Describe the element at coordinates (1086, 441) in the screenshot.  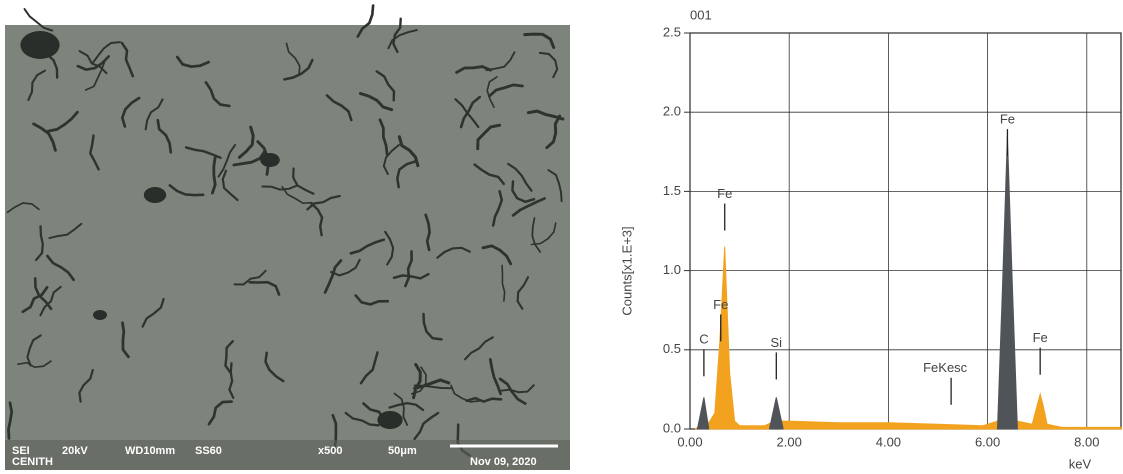
I see `x-tick-label: 8.00` at that location.